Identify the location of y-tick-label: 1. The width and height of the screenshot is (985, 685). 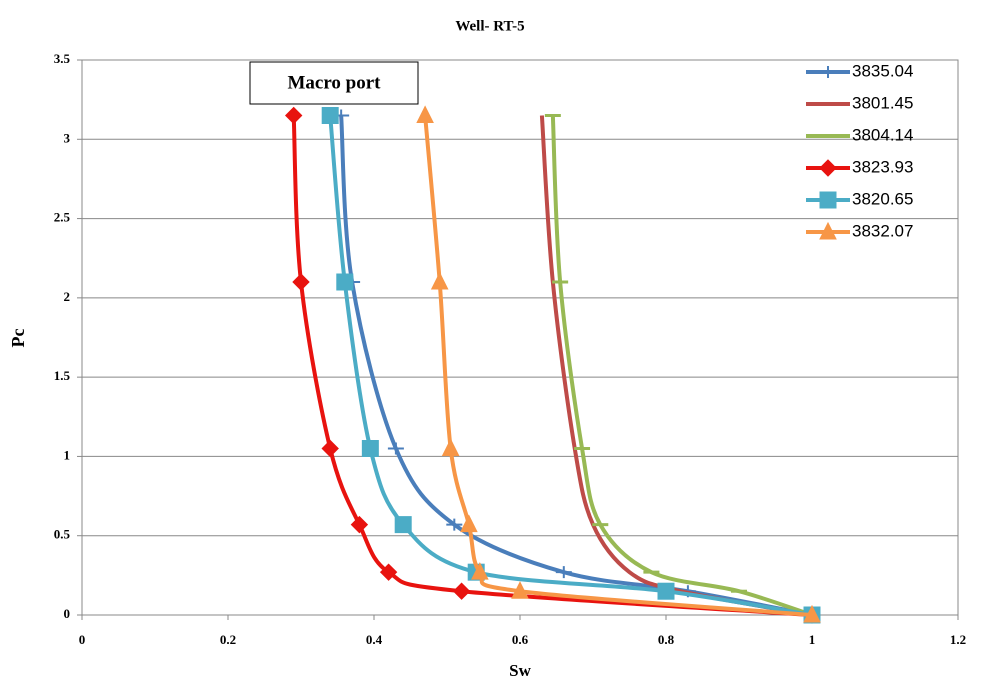
(67, 454).